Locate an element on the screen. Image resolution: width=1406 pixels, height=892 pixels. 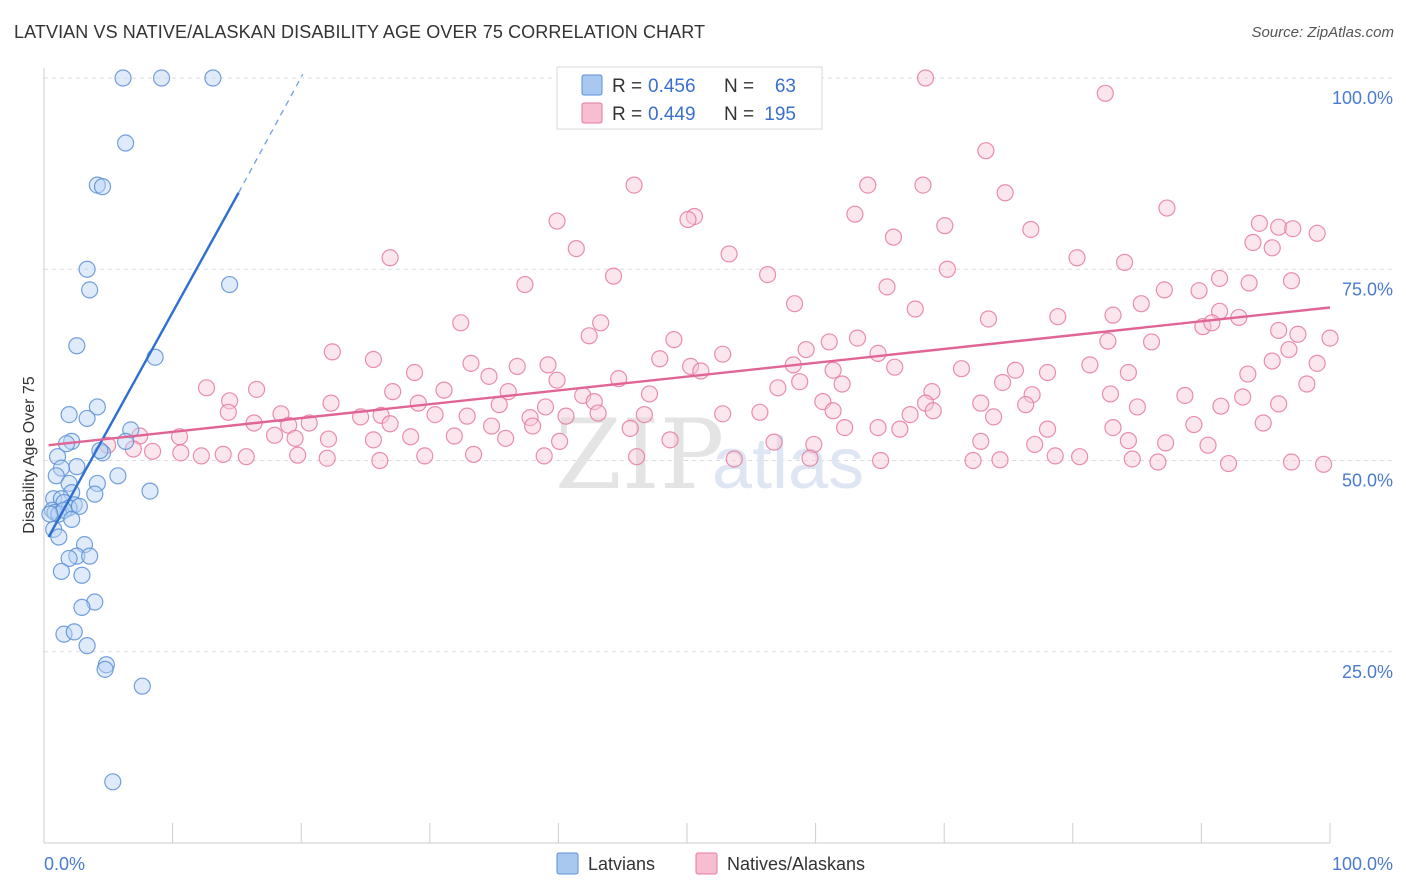
bottom-legend-swatch-latvians is located at coordinates (567, 863).